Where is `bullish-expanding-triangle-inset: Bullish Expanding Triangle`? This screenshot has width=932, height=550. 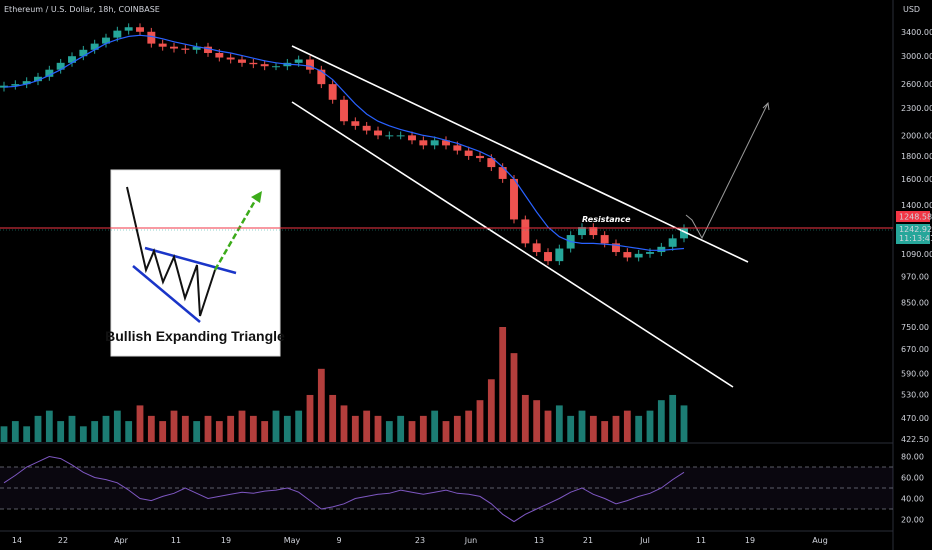 bullish-expanding-triangle-inset: Bullish Expanding Triangle is located at coordinates (195, 263).